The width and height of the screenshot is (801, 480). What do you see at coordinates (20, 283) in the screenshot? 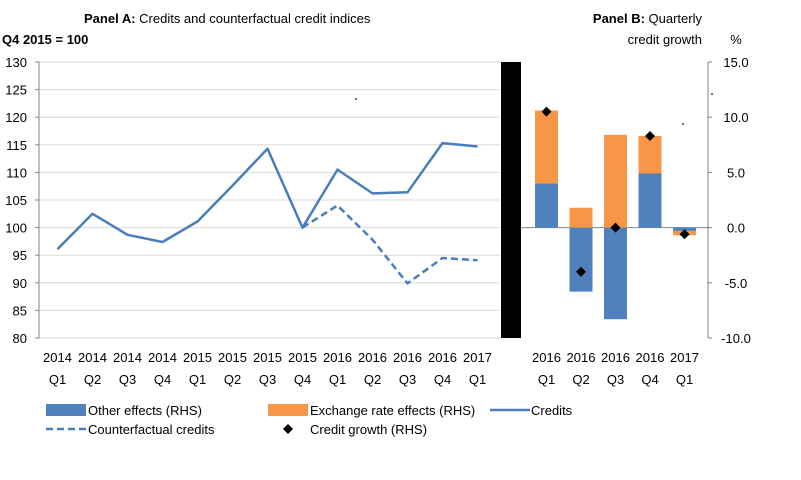
I see `left-tick-label: 90` at bounding box center [20, 283].